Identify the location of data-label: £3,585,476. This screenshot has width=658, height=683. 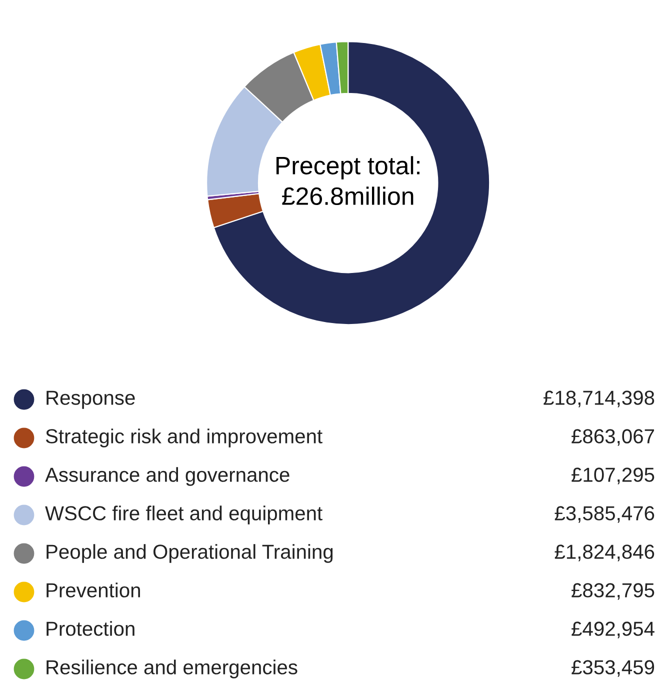
(604, 514).